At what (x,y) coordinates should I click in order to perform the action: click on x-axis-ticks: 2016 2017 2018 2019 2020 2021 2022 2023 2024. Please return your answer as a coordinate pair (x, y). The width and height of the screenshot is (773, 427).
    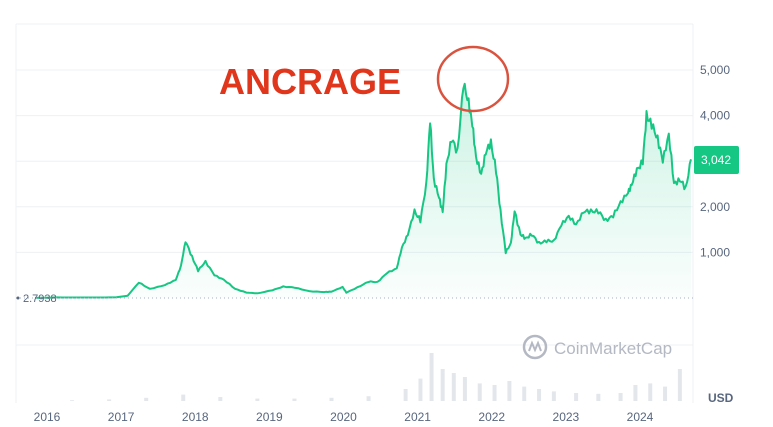
    Looking at the image, I should click on (344, 417).